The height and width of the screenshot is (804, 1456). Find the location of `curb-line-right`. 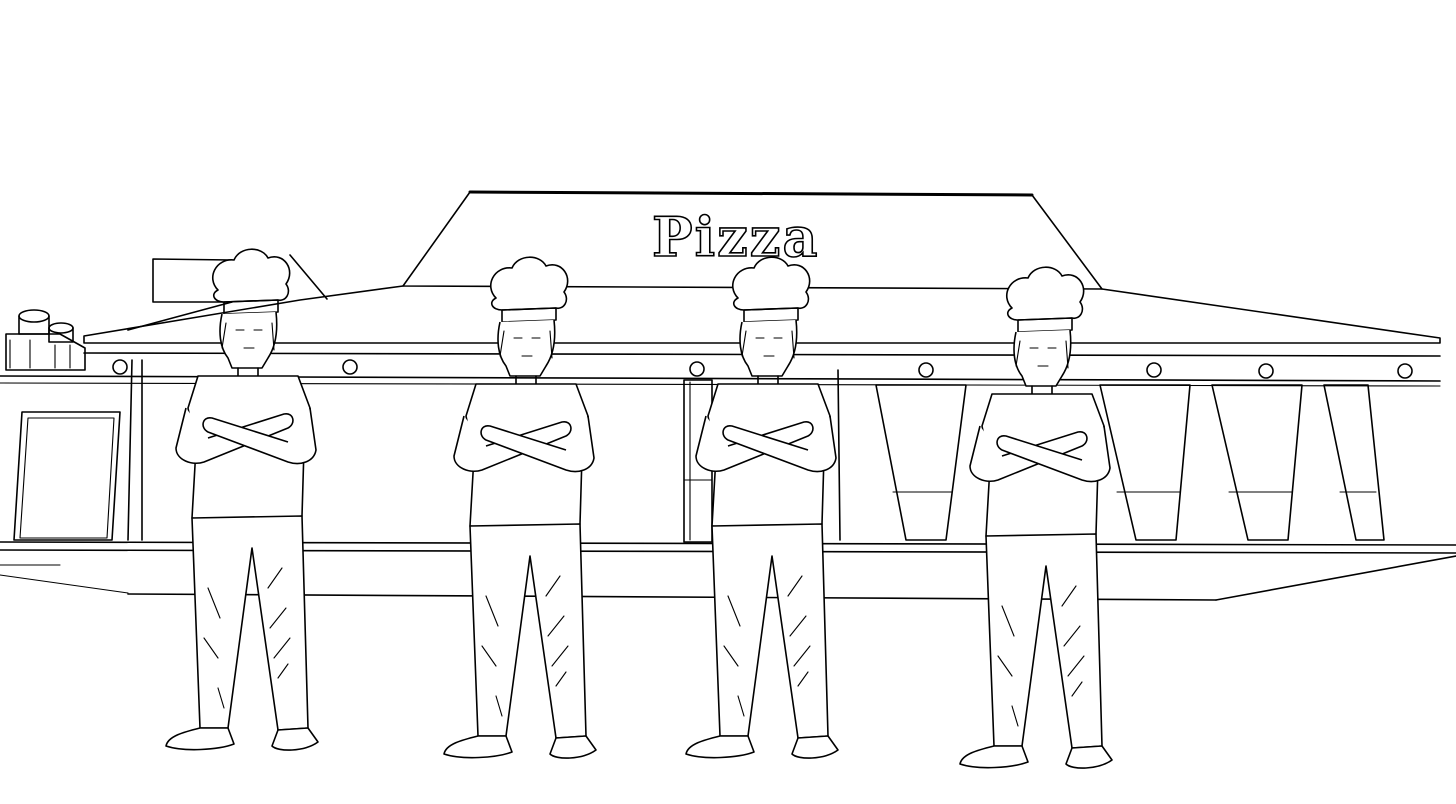

curb-line-right is located at coordinates (1335, 578).